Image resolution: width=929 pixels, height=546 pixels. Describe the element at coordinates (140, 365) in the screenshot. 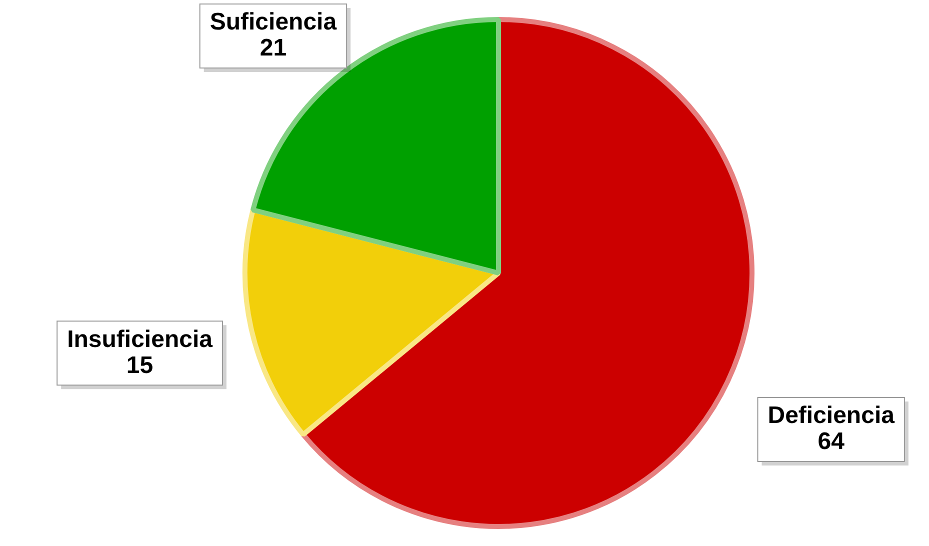

I see `data-label: 15` at that location.